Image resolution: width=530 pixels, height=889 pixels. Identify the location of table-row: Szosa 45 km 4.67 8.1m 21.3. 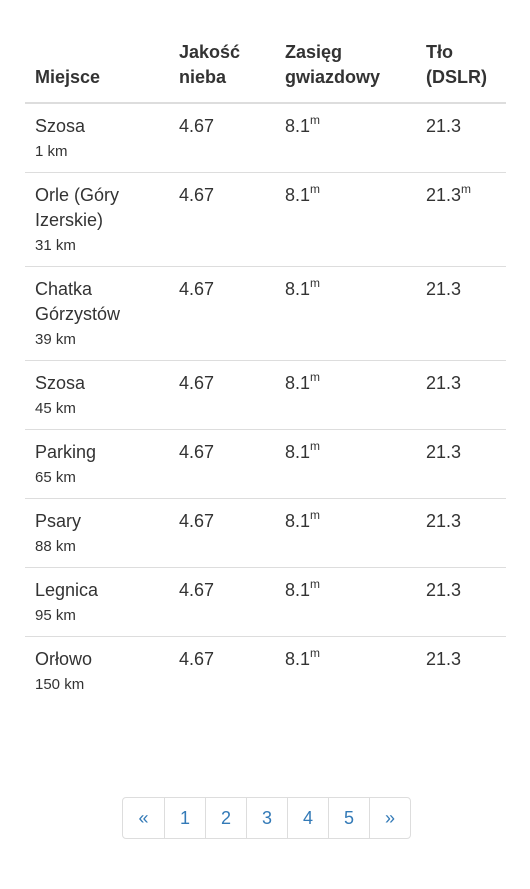
(265, 395).